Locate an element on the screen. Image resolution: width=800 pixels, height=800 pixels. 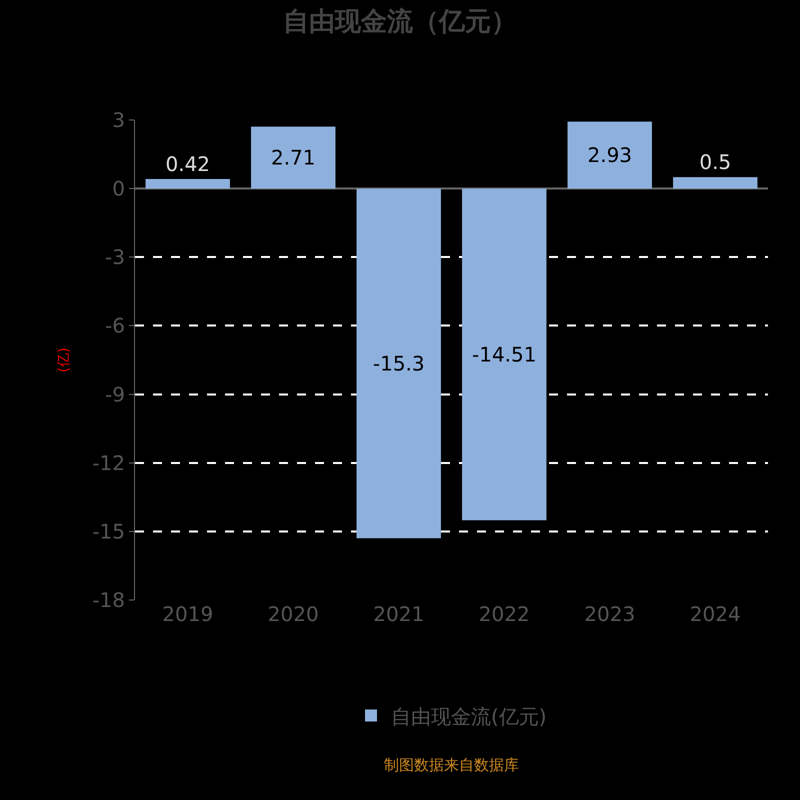
data-label: 0.5 is located at coordinates (715, 162).